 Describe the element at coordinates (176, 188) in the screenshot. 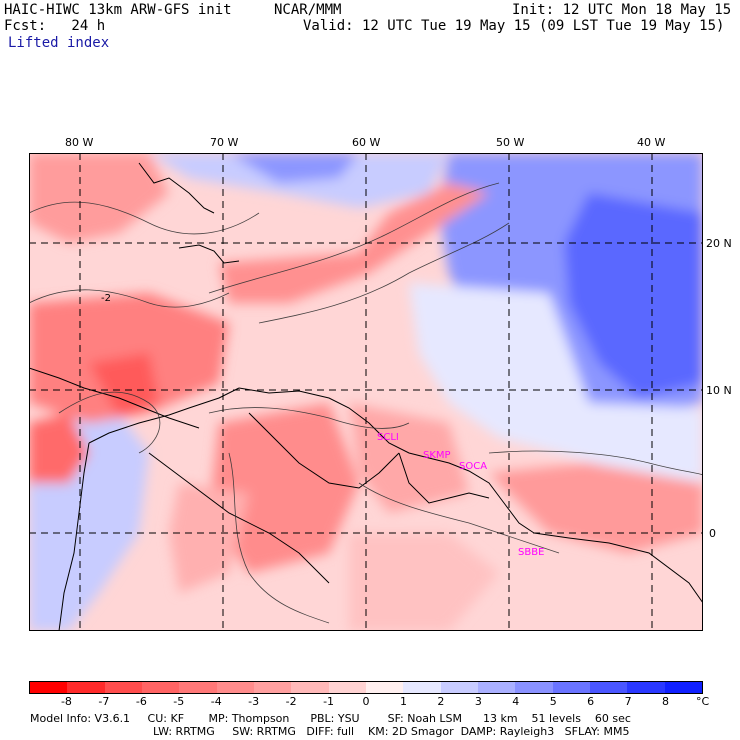

I see `cuba-coast` at that location.